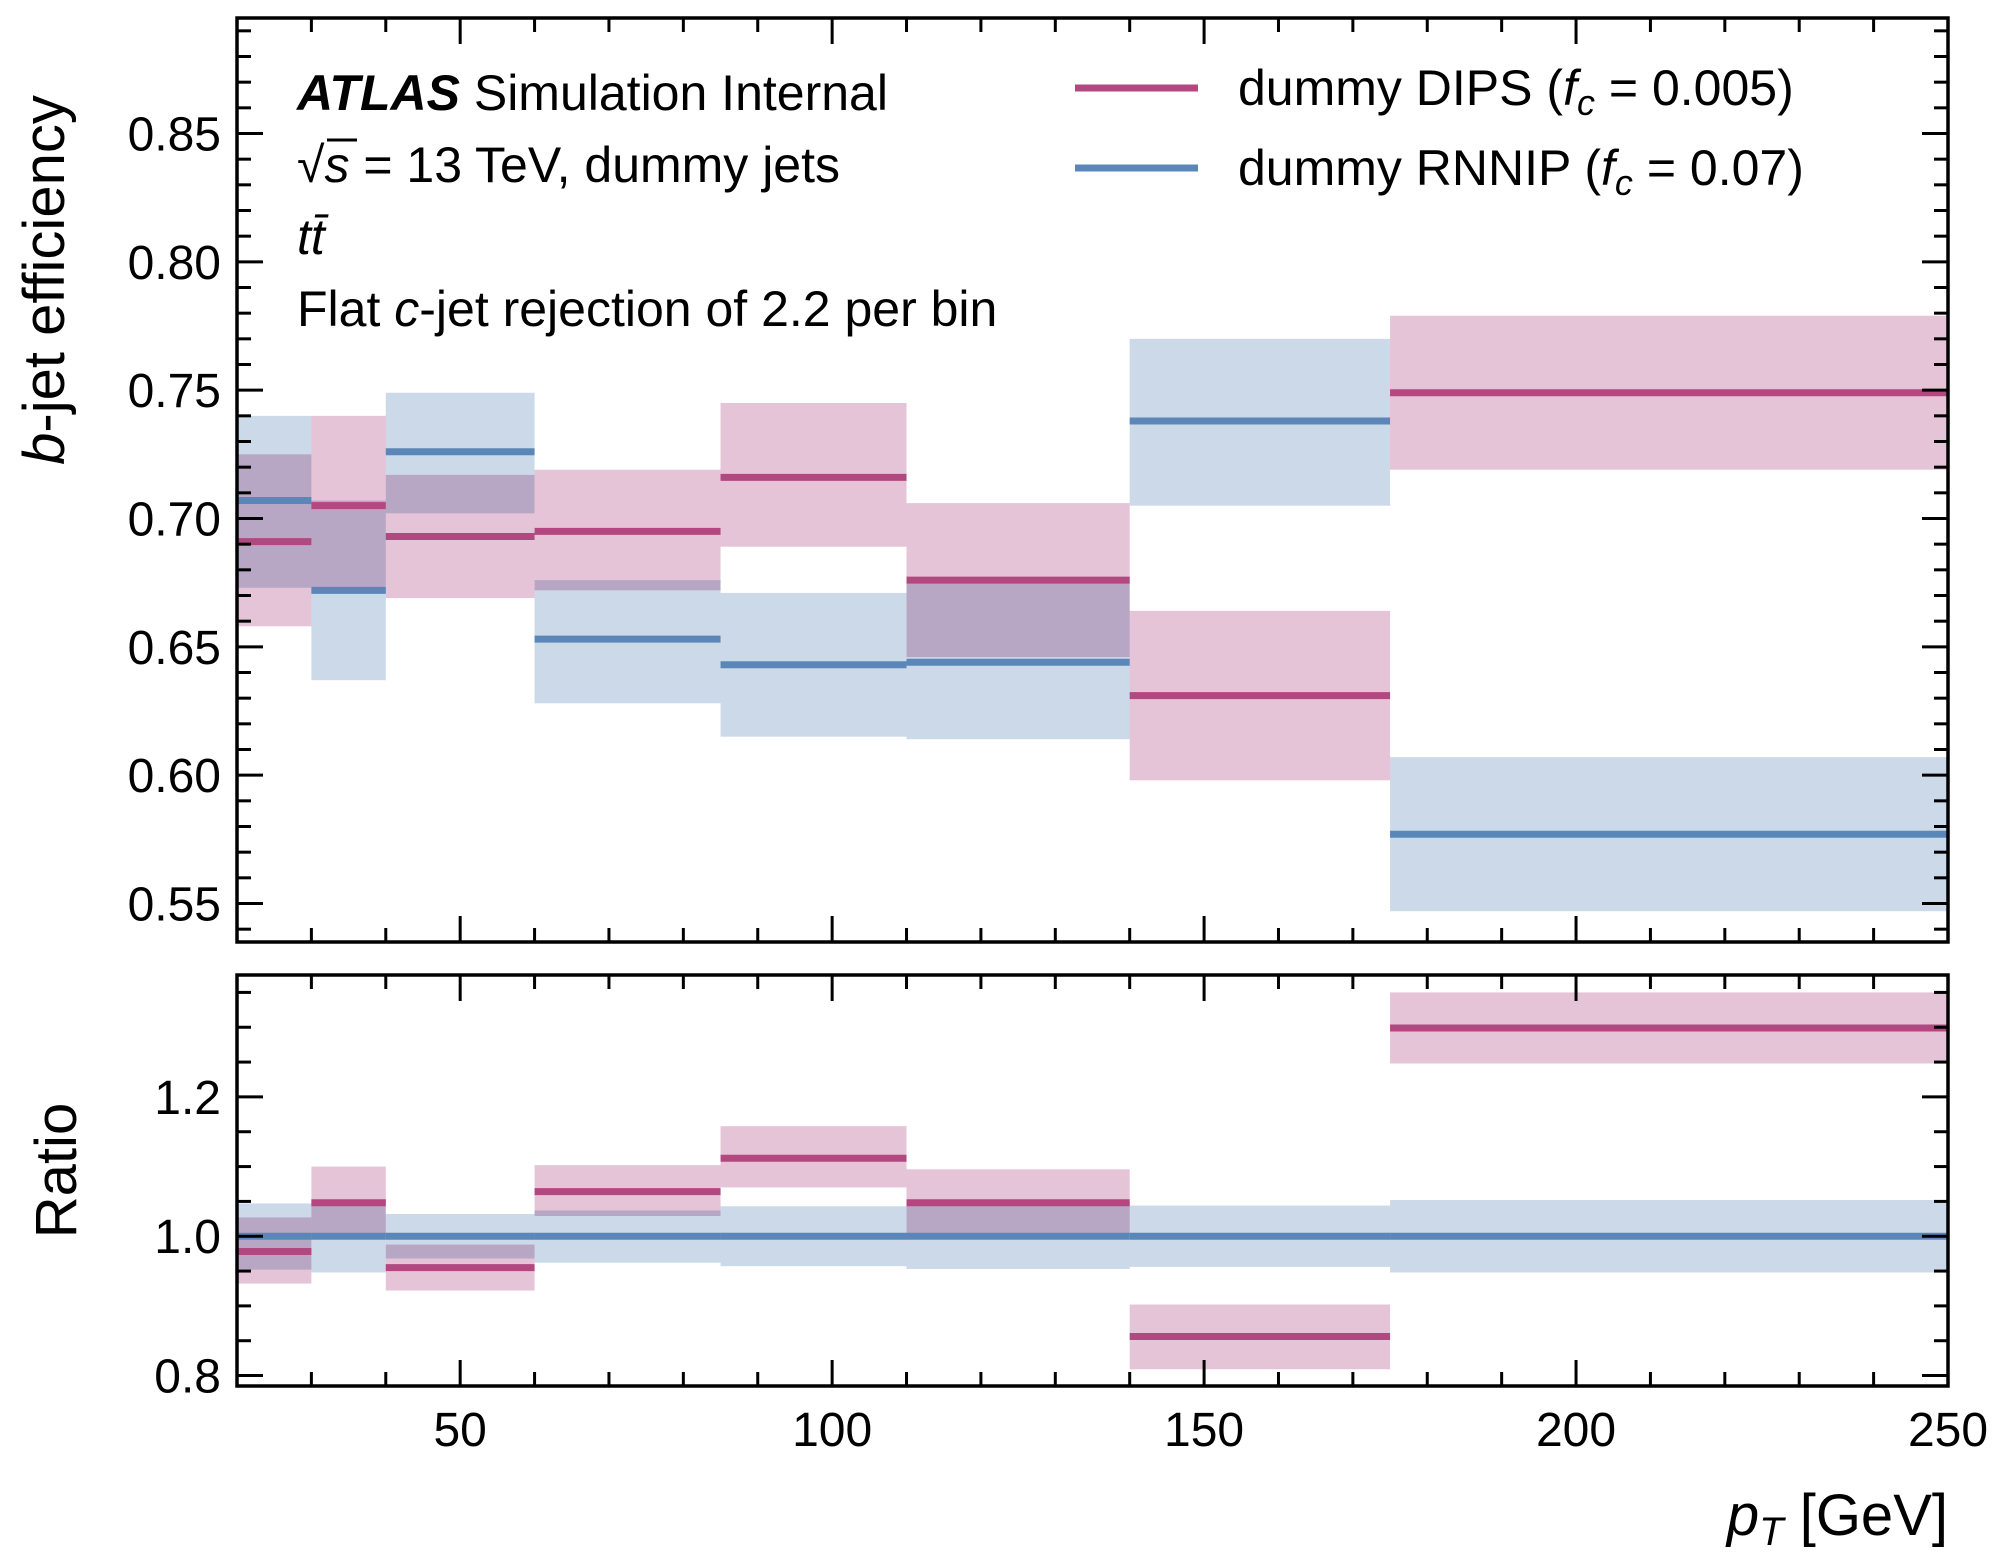 This screenshot has height=1560, width=2000. What do you see at coordinates (459, 1430) in the screenshot?
I see `x-tick-label: 50` at bounding box center [459, 1430].